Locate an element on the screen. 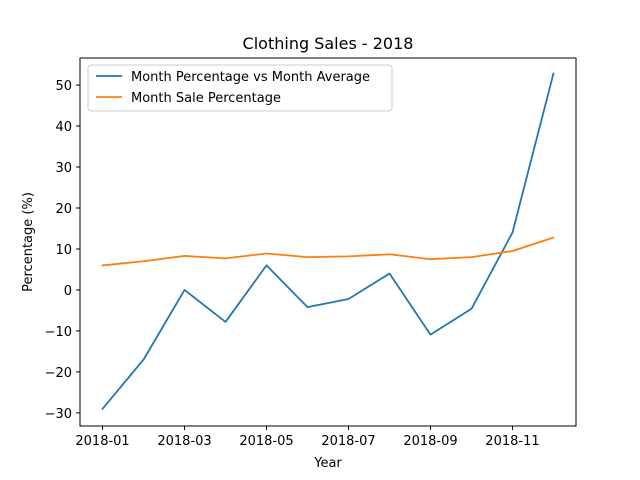 Image resolution: width=640 pixels, height=480 pixels. x-tick-label: 2018-11 is located at coordinates (512, 441).